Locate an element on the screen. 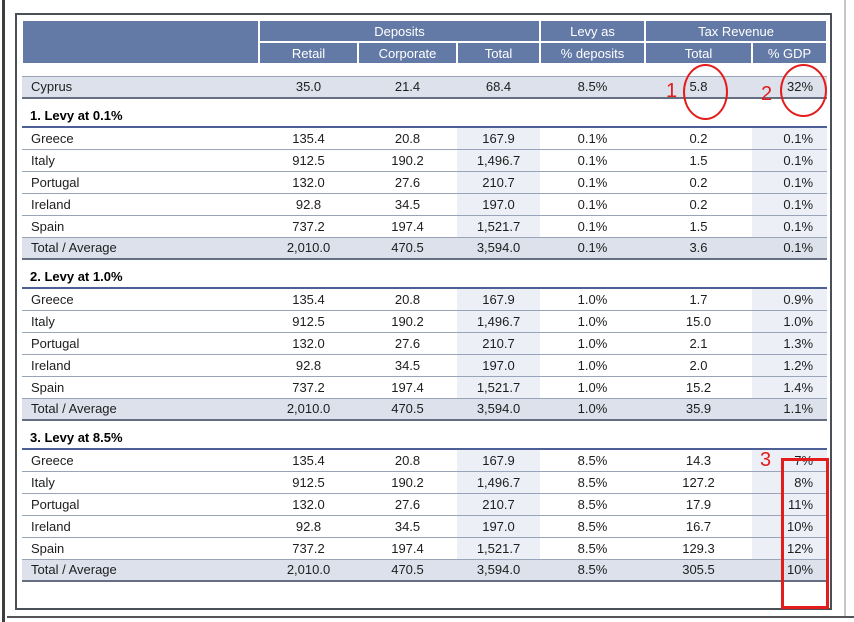 This screenshot has width=854, height=622. cell: 129.3 is located at coordinates (698, 548).